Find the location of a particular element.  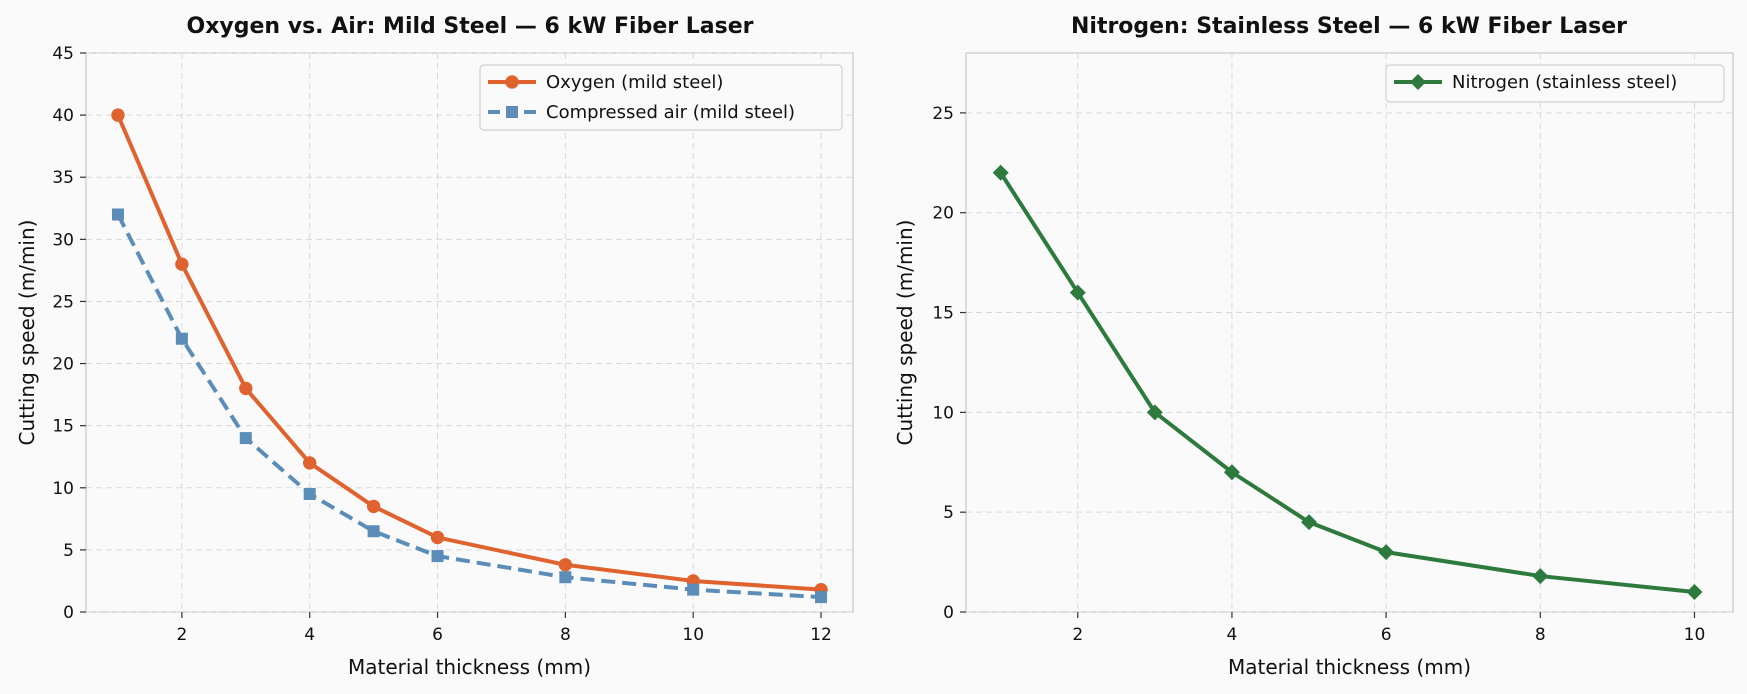

legend-label: Compressed air (mild steel) is located at coordinates (670, 112).